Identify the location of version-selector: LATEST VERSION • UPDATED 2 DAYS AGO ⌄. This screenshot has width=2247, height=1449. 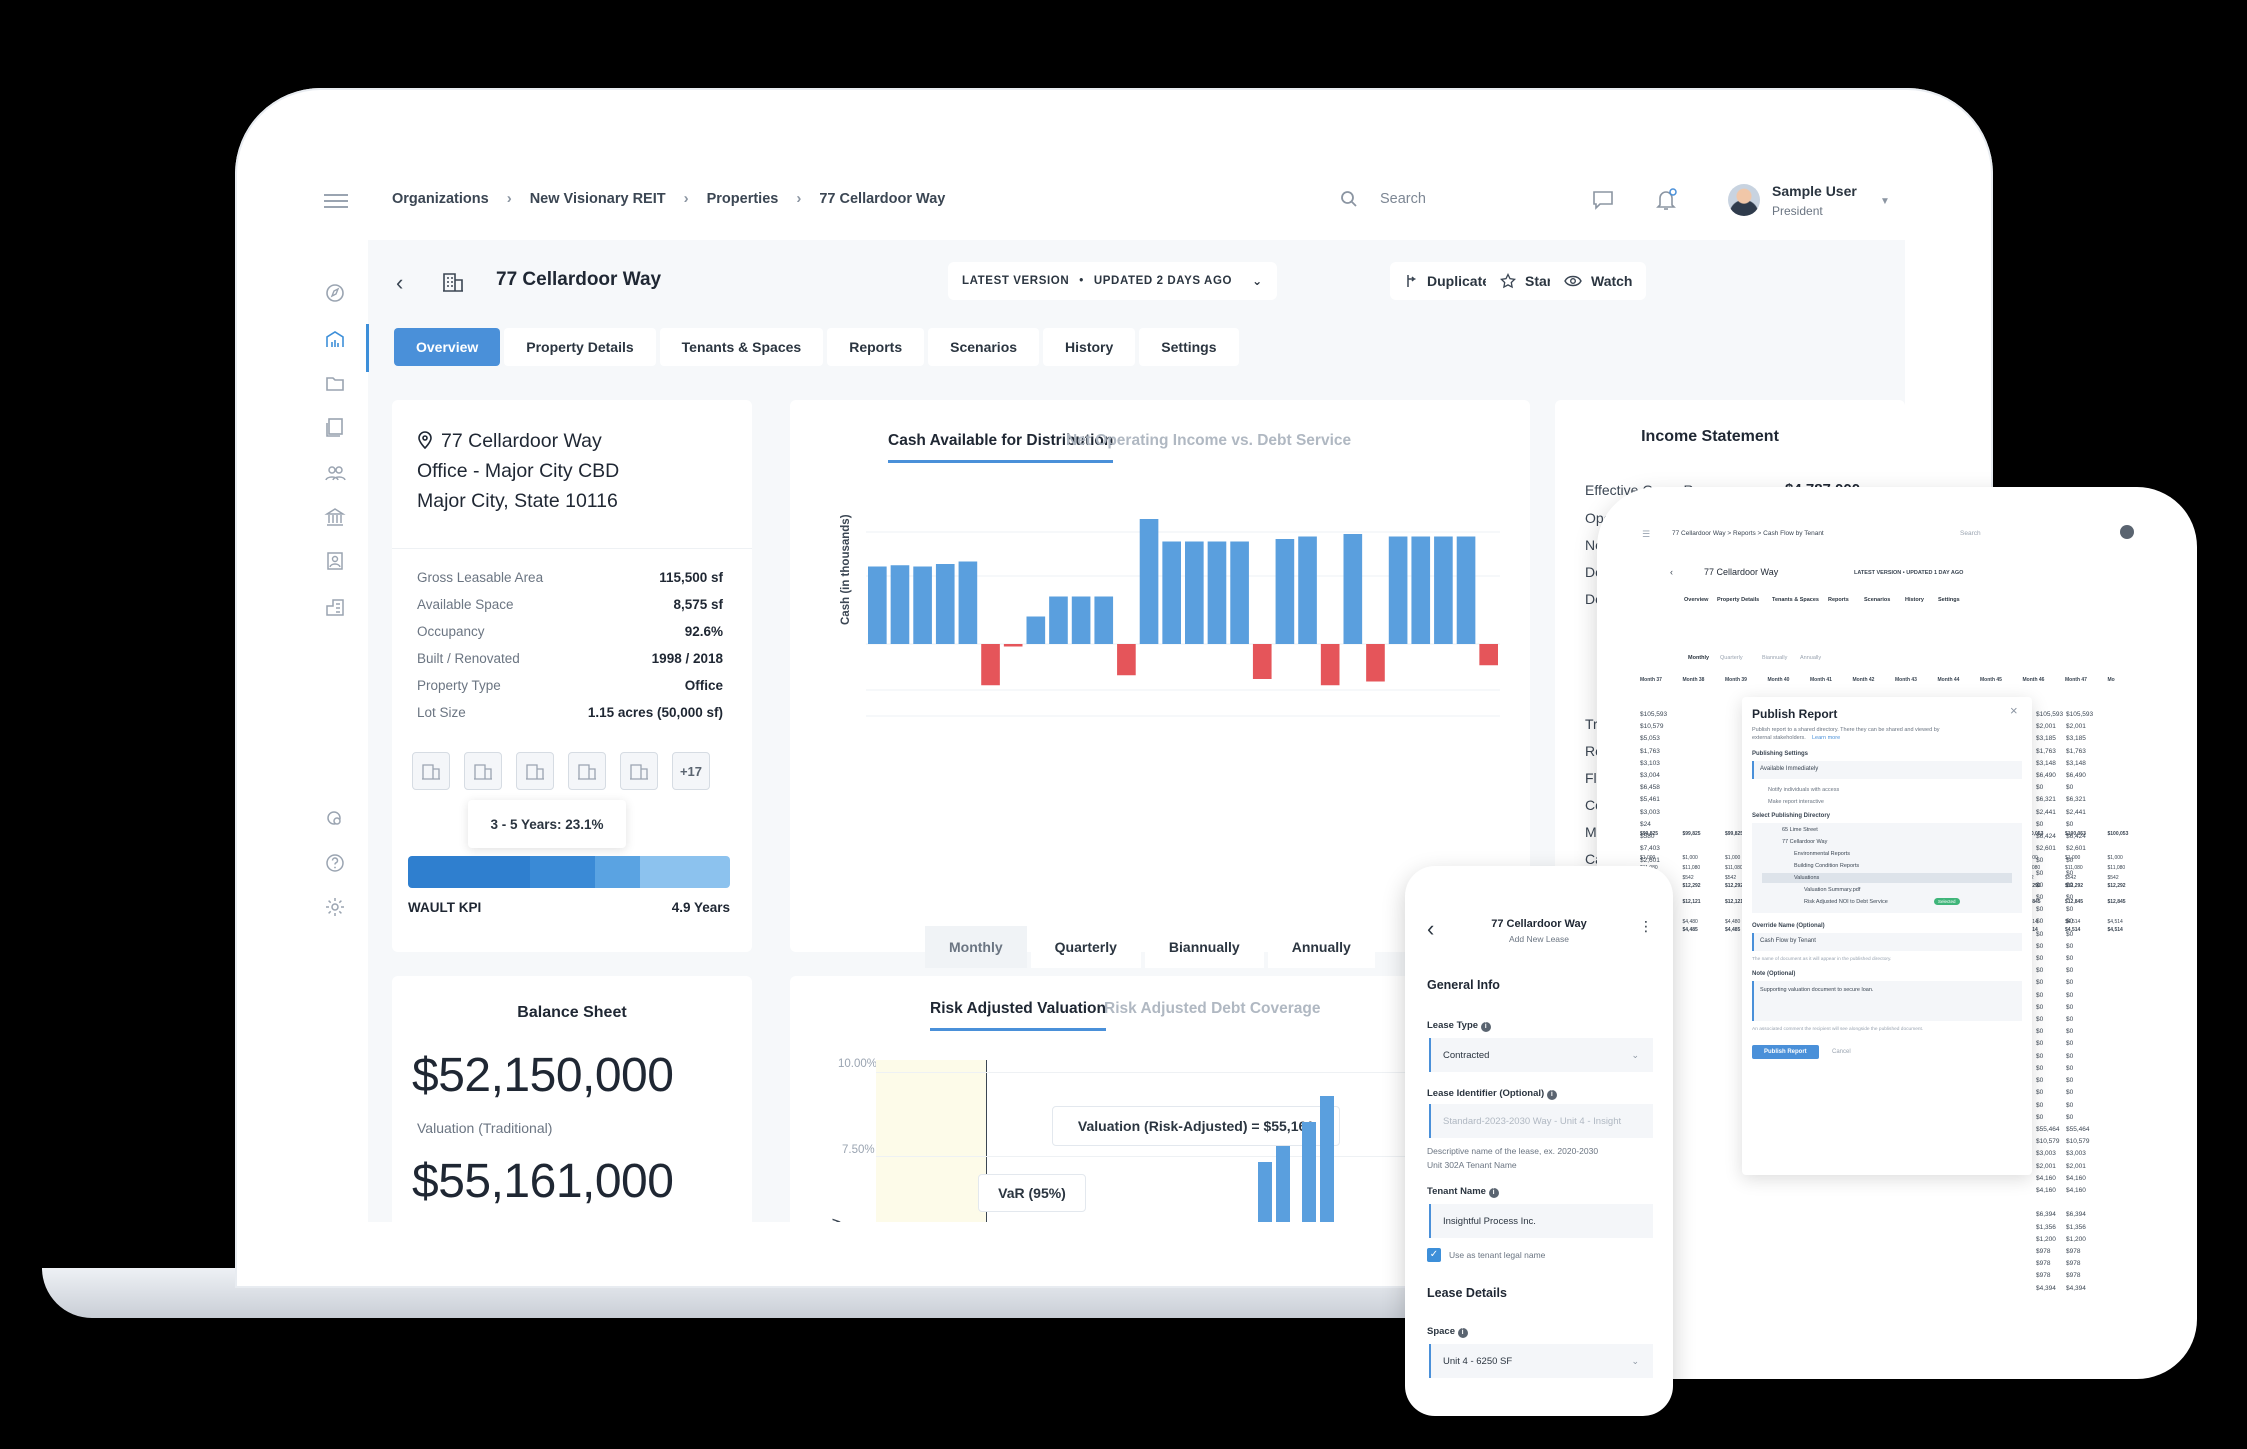
(1112, 281).